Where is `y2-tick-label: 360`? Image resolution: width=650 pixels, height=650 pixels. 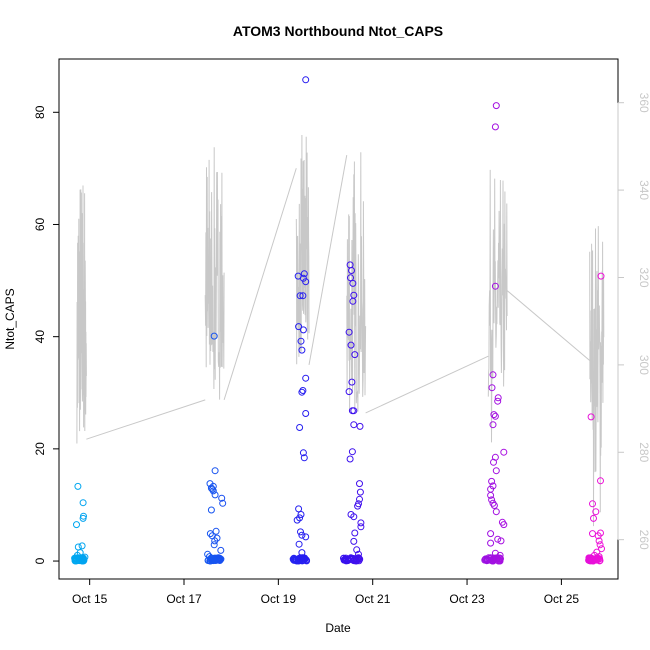 y2-tick-label: 360 is located at coordinates (643, 103).